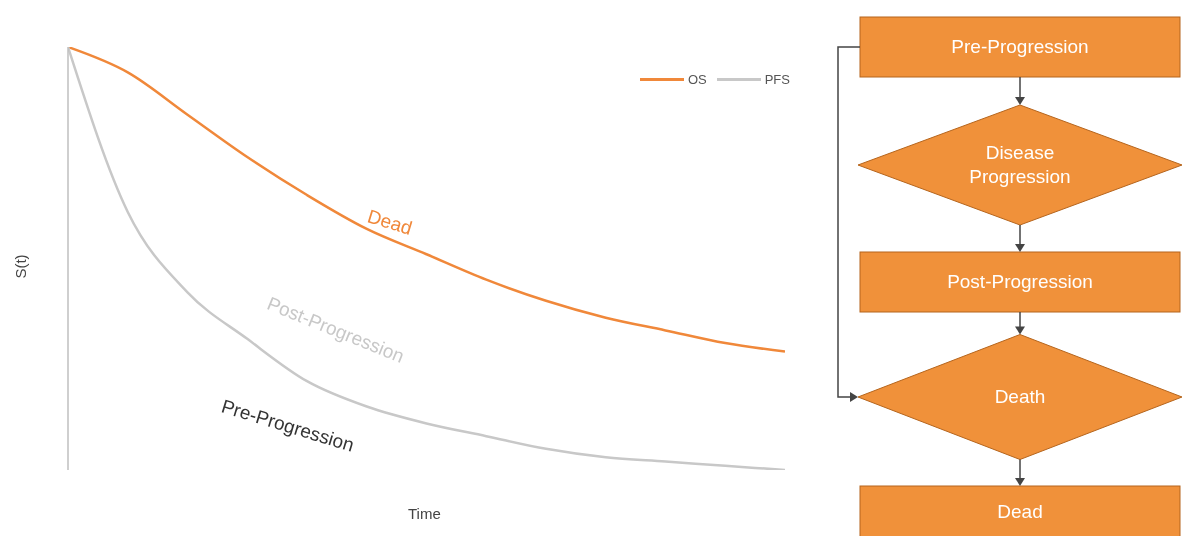 This screenshot has height=536, width=1182. What do you see at coordinates (1020, 282) in the screenshot?
I see `text: Post-Progression` at bounding box center [1020, 282].